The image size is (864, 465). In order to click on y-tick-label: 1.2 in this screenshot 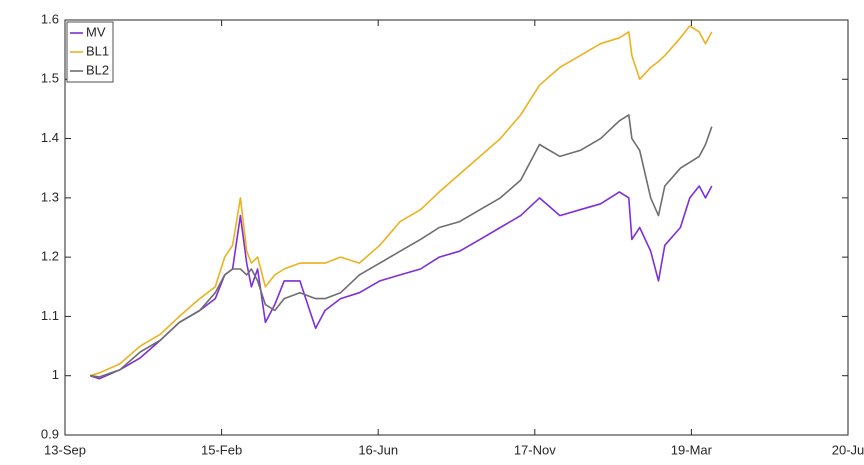, I will do `click(50, 256)`.